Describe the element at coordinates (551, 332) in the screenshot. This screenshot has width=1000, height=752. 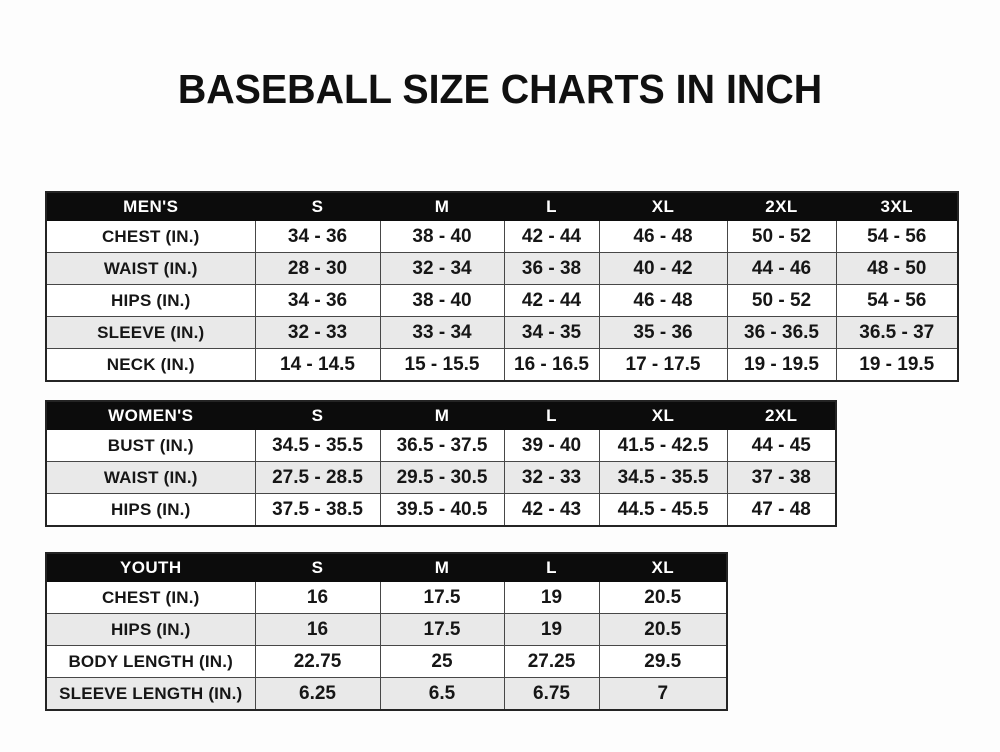
I see `size-value-cell: 34 - 35` at that location.